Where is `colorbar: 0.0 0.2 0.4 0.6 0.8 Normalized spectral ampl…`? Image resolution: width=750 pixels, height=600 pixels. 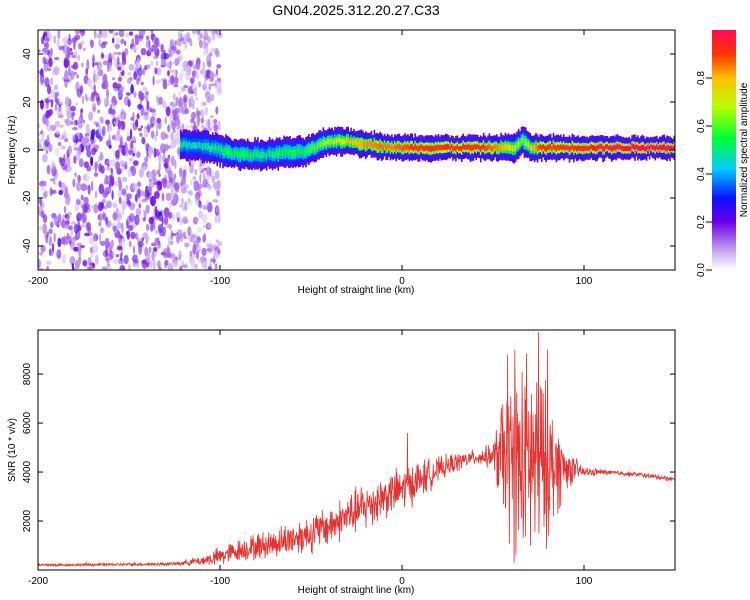 colorbar: 0.0 0.2 0.4 0.6 0.8 Normalized spectral ampl… is located at coordinates (723, 153).